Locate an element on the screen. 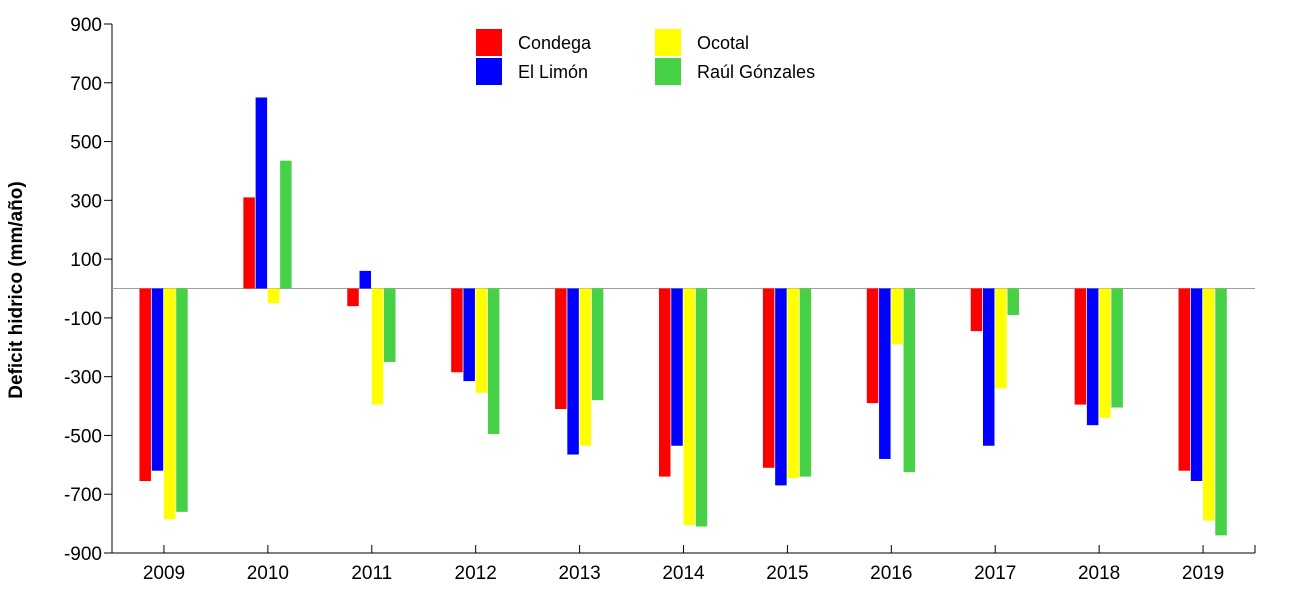 The image size is (1300, 612). y-tick-label: 100 is located at coordinates (86, 260).